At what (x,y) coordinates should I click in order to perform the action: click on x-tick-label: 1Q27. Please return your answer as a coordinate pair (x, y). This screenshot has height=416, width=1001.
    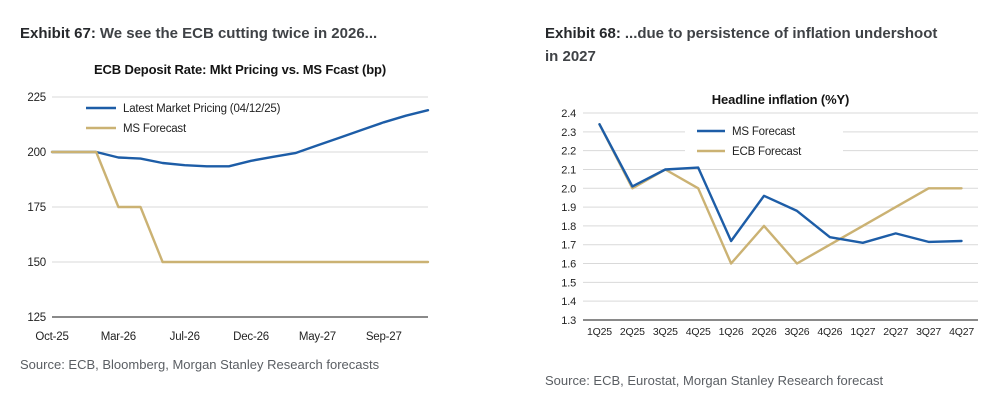
    Looking at the image, I should click on (862, 332).